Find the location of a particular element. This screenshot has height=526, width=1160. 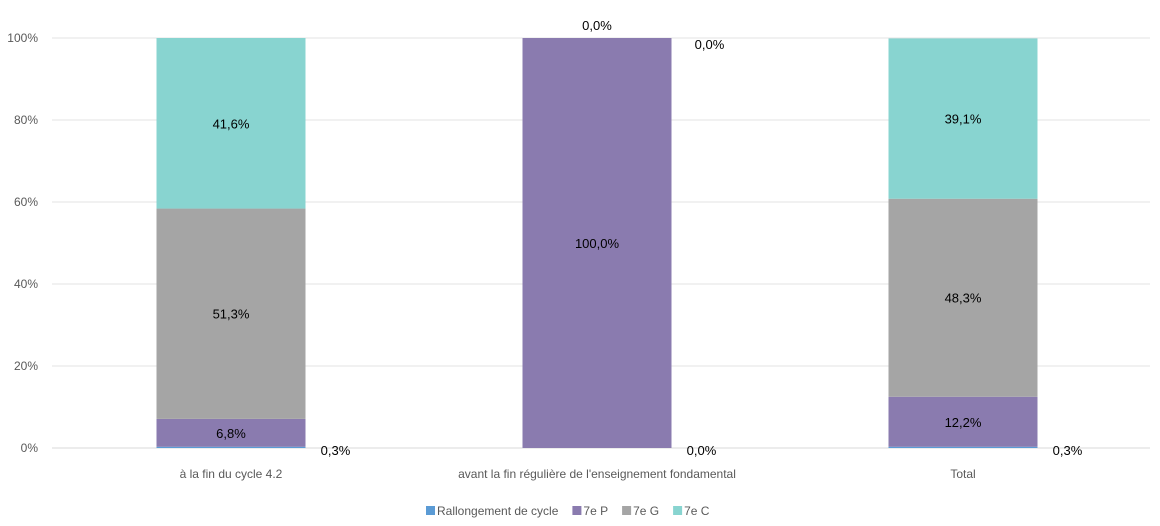

category-label: Total is located at coordinates (962, 474).